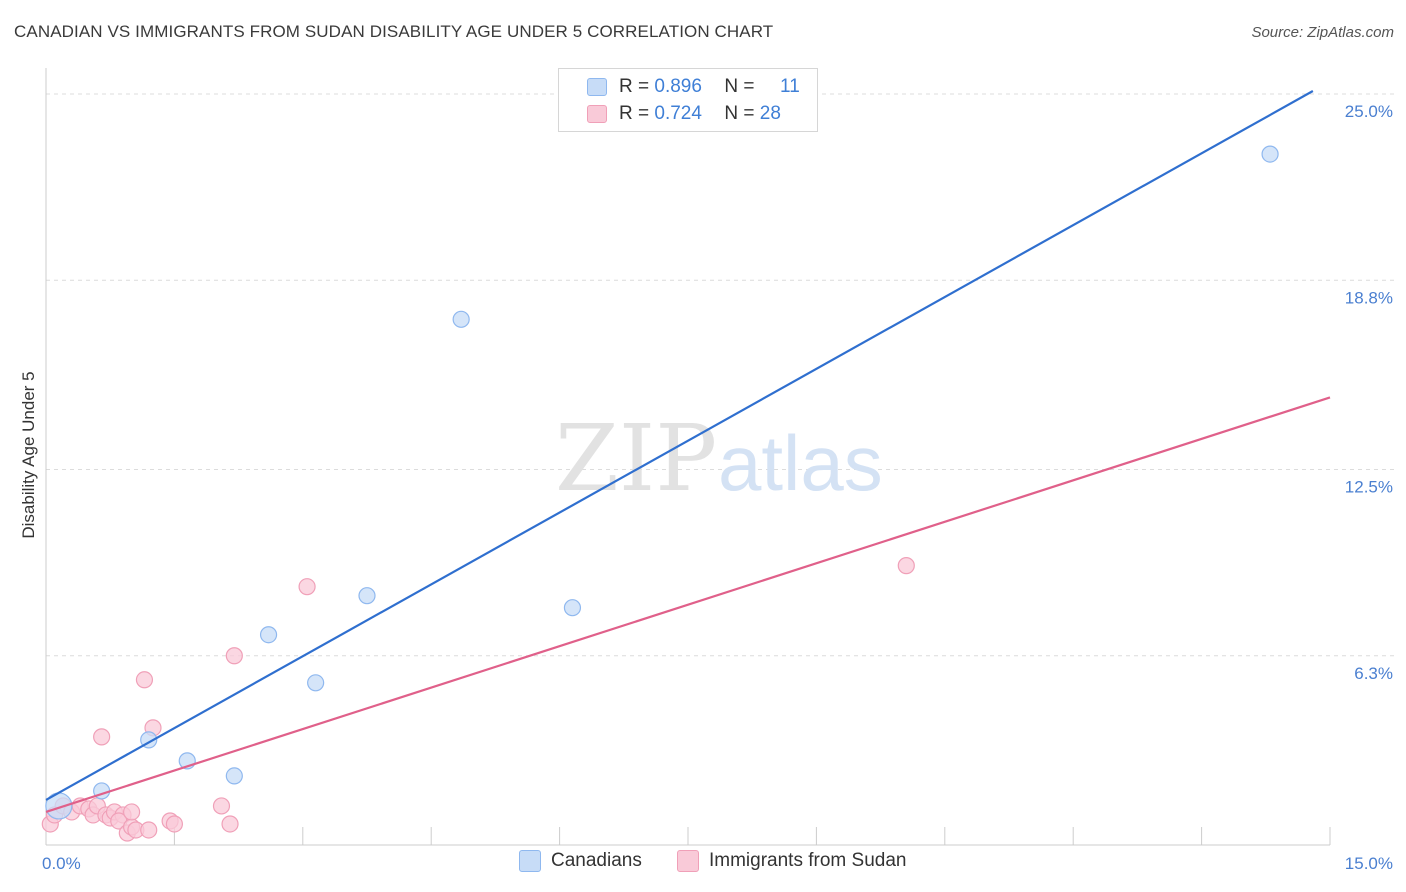 The height and width of the screenshot is (892, 1406). I want to click on y-tick-label: 25.0%, so click(1369, 111).